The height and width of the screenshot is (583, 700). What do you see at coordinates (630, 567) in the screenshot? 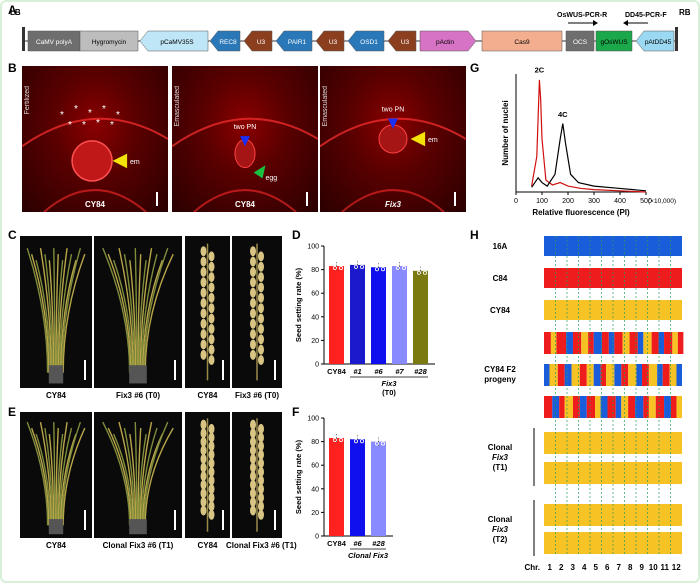
I see `chr-tick-label: 8` at bounding box center [630, 567].